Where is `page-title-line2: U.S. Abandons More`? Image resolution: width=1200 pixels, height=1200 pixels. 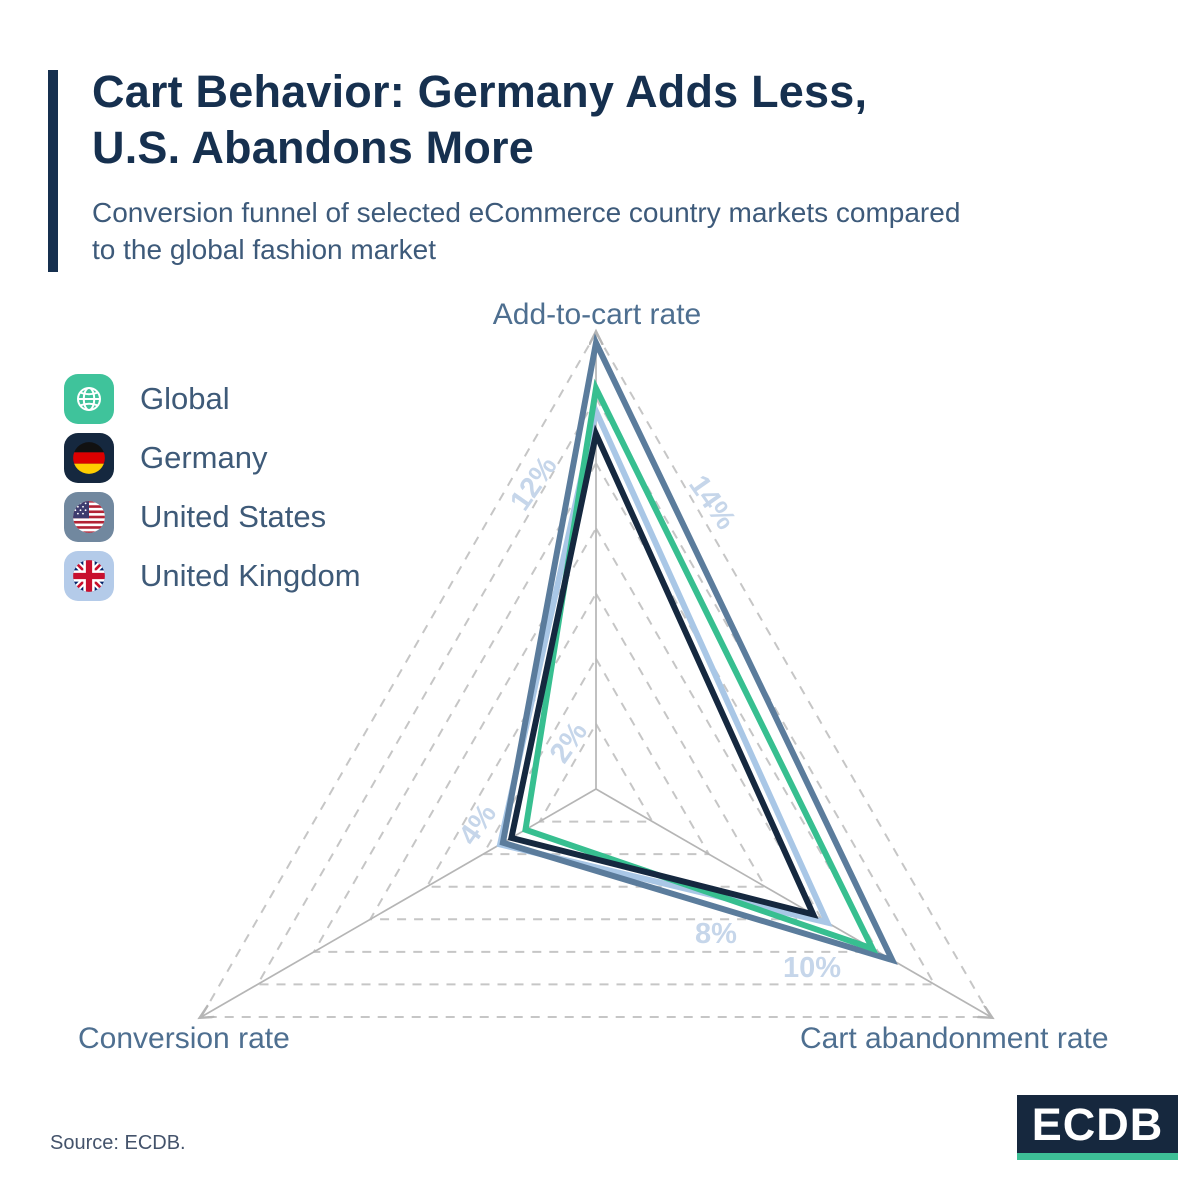 page-title-line2: U.S. Abandons More is located at coordinates (313, 147).